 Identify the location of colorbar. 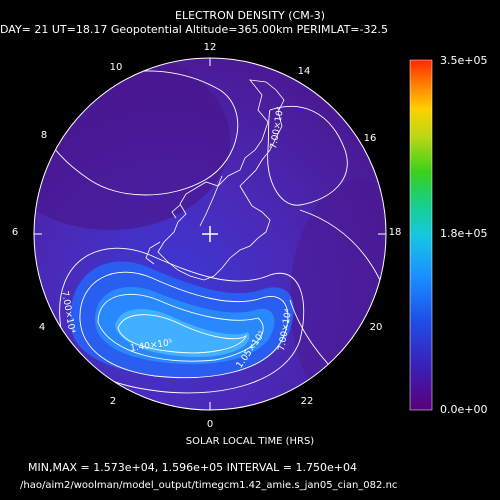
(421, 235).